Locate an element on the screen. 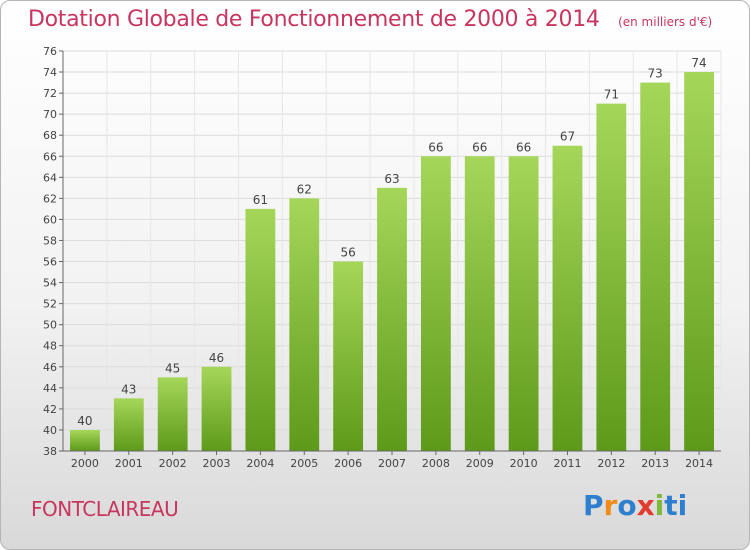  x-tick-label: 2013 is located at coordinates (655, 463).